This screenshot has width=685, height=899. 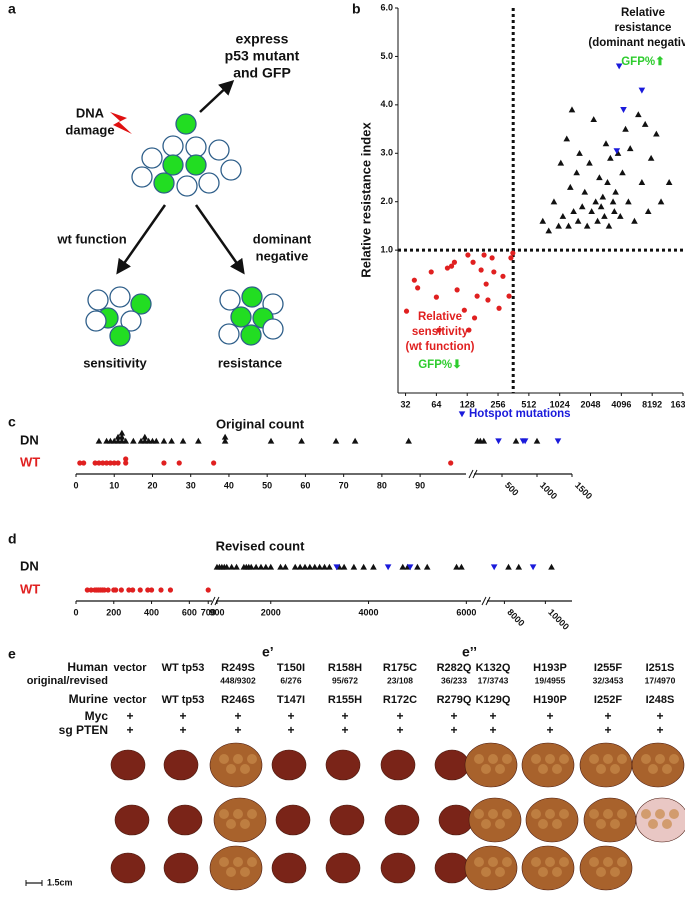 I want to click on ratio: 19/4955, so click(x=550, y=680).